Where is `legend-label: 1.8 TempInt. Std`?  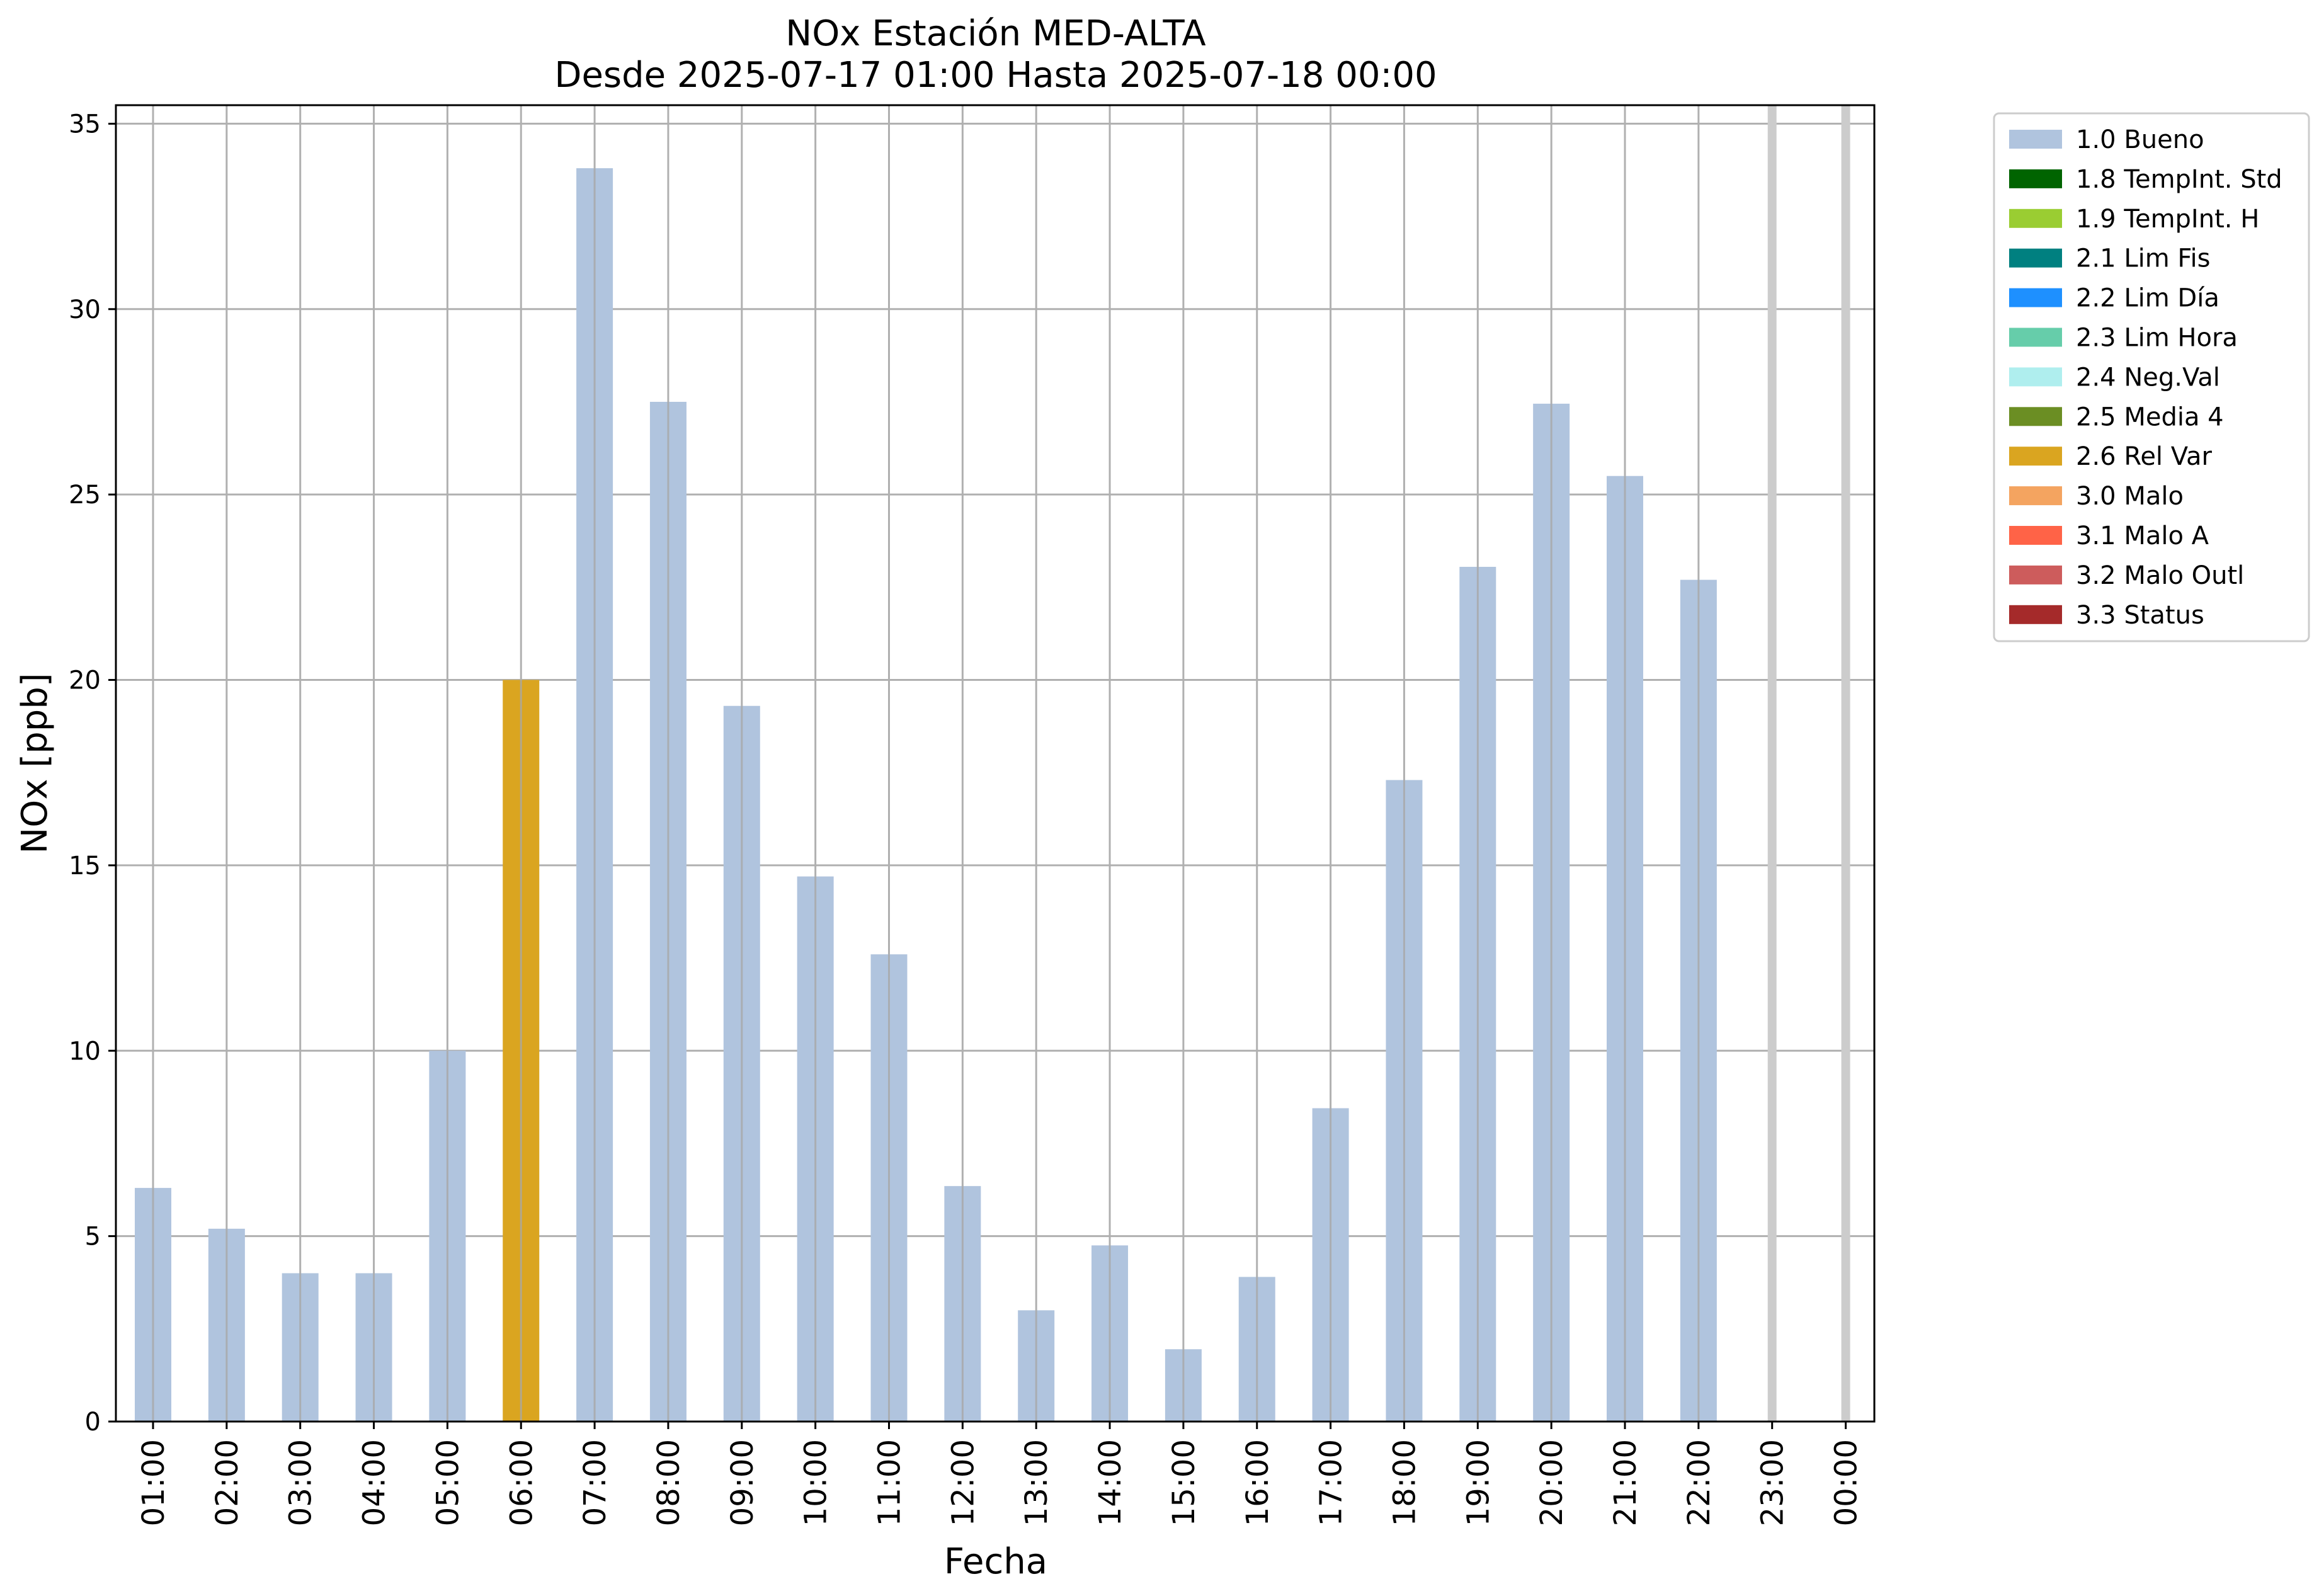 legend-label: 1.8 TempInt. Std is located at coordinates (2179, 179).